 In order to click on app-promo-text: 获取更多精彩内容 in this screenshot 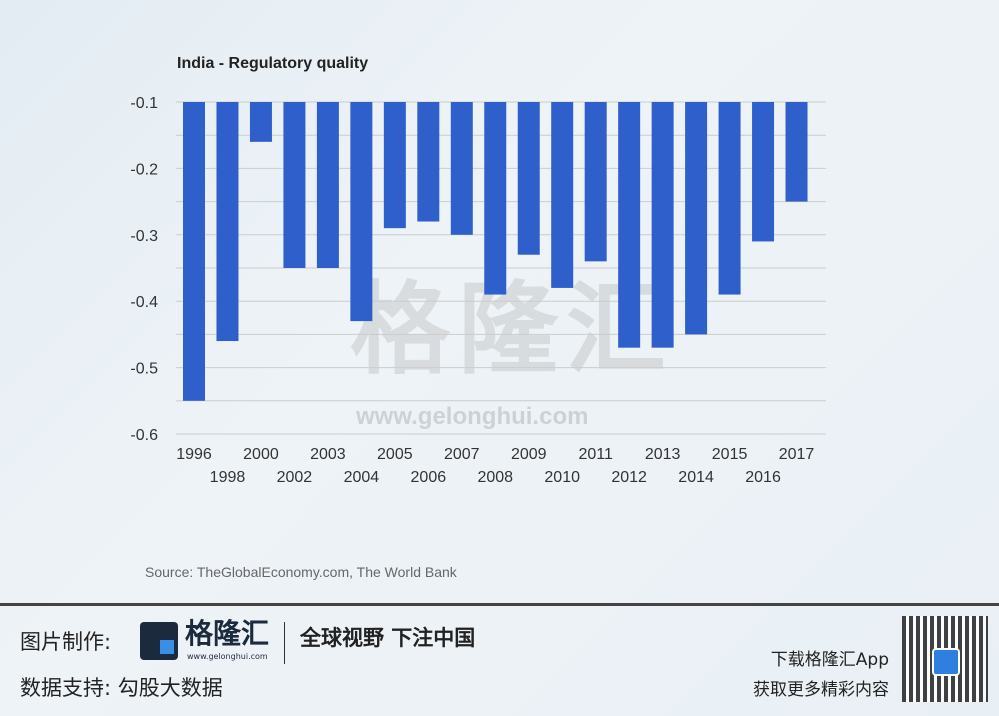, I will do `click(821, 690)`.